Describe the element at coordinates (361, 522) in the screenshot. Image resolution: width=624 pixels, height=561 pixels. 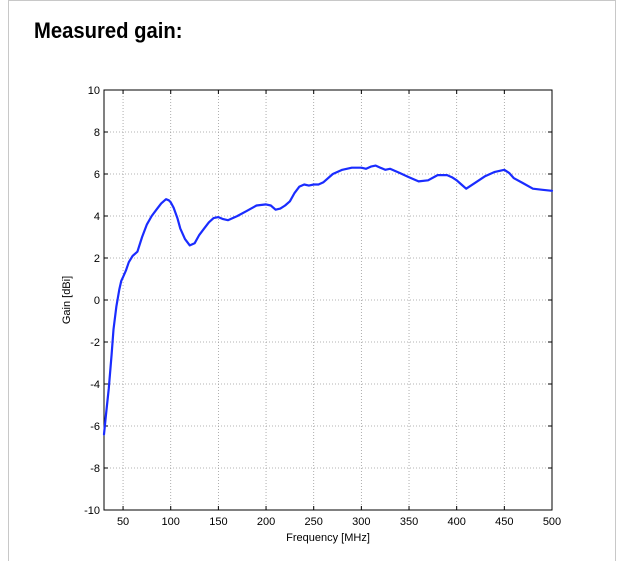
I see `x-tick-label: 300` at that location.